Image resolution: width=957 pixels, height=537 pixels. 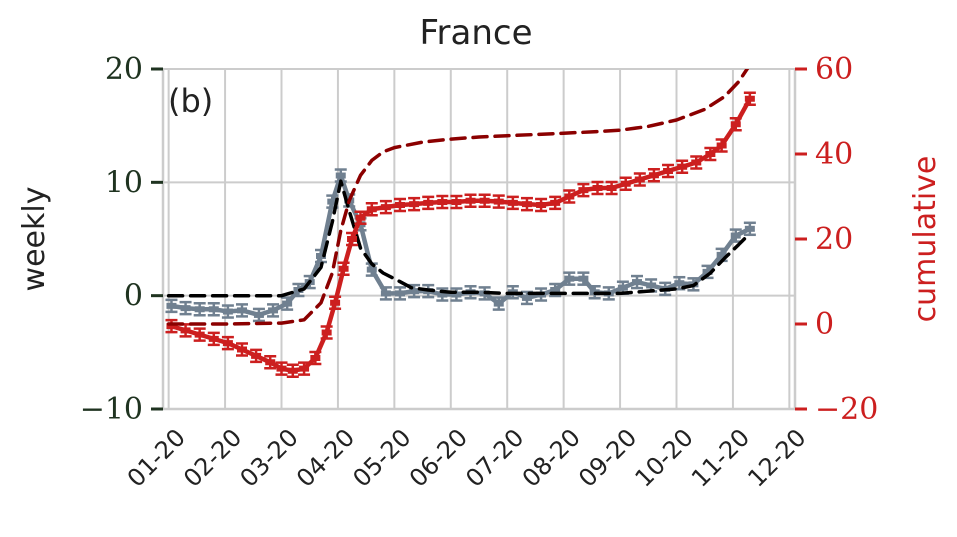 I want to click on panel-label: (b), so click(x=190, y=101).